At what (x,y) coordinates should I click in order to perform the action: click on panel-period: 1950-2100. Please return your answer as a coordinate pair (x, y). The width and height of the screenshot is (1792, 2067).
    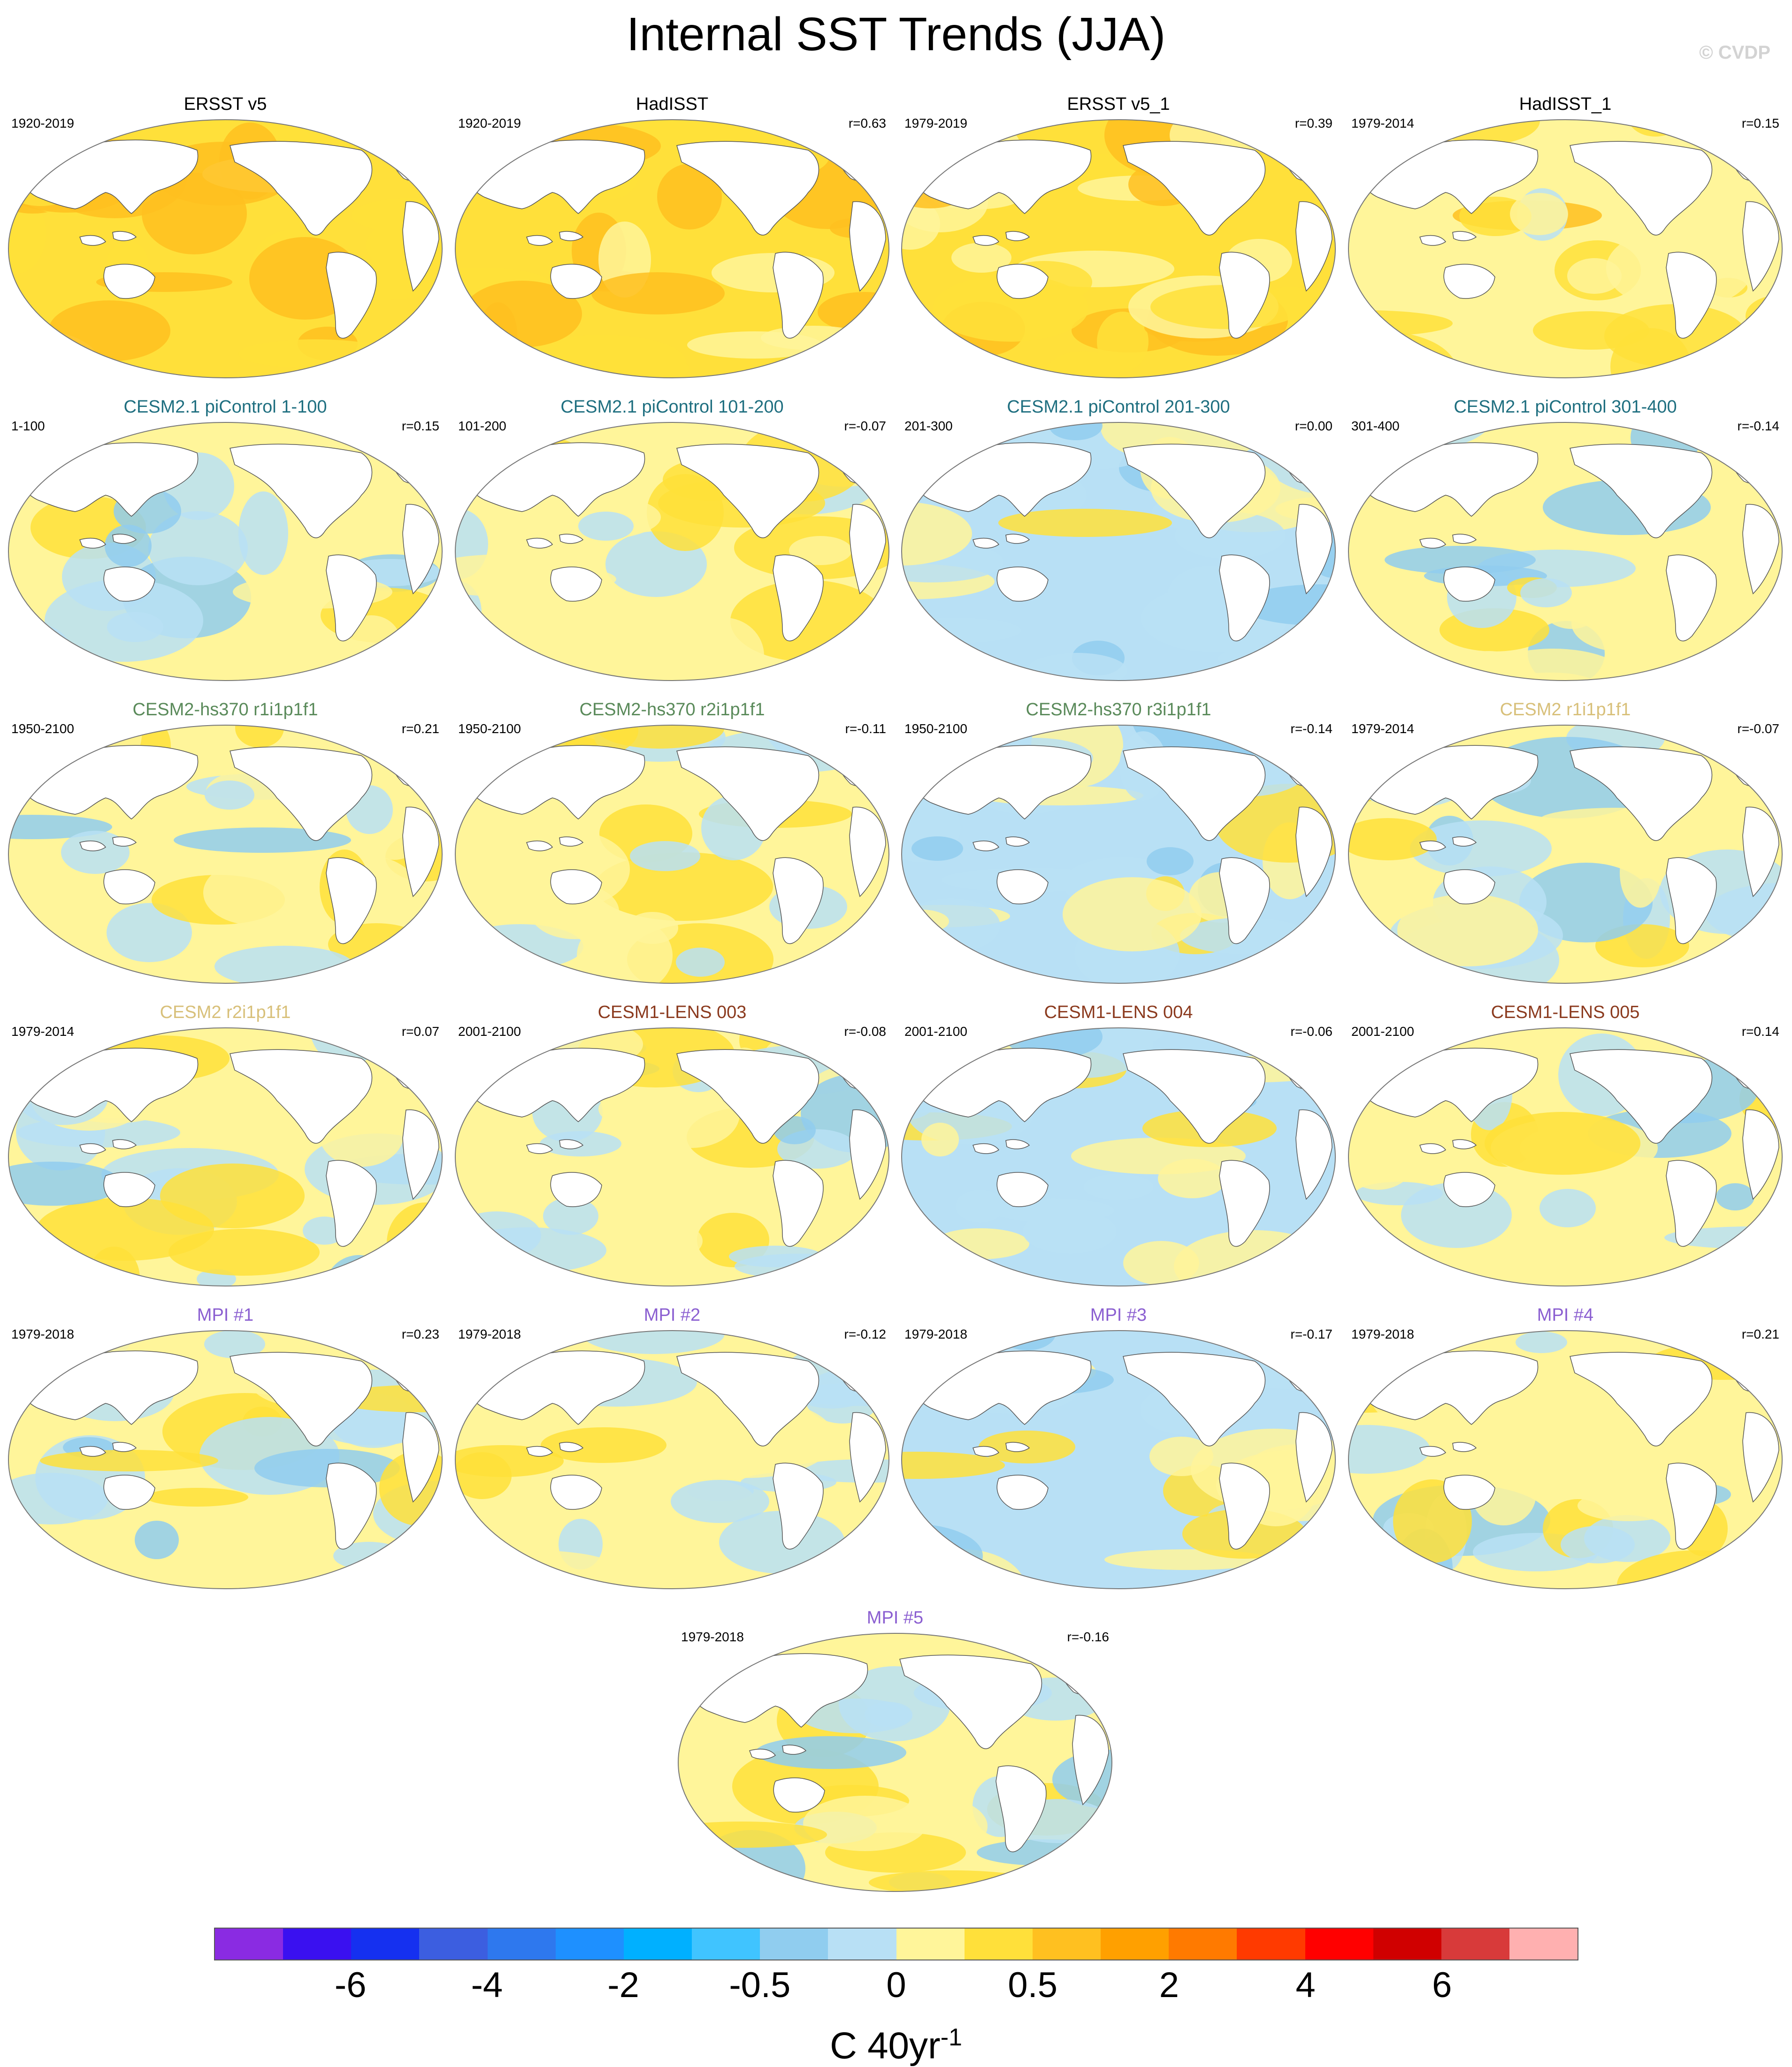
    Looking at the image, I should click on (936, 728).